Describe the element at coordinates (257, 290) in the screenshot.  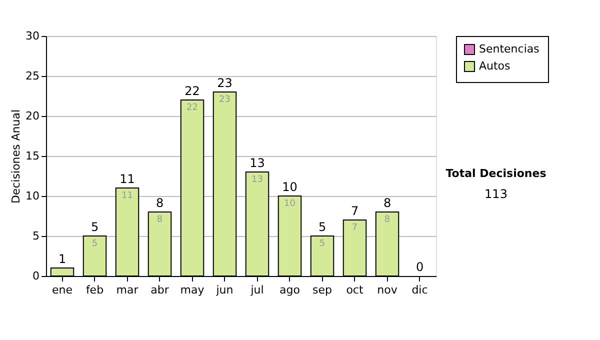
I see `x-tick-label: jul` at that location.